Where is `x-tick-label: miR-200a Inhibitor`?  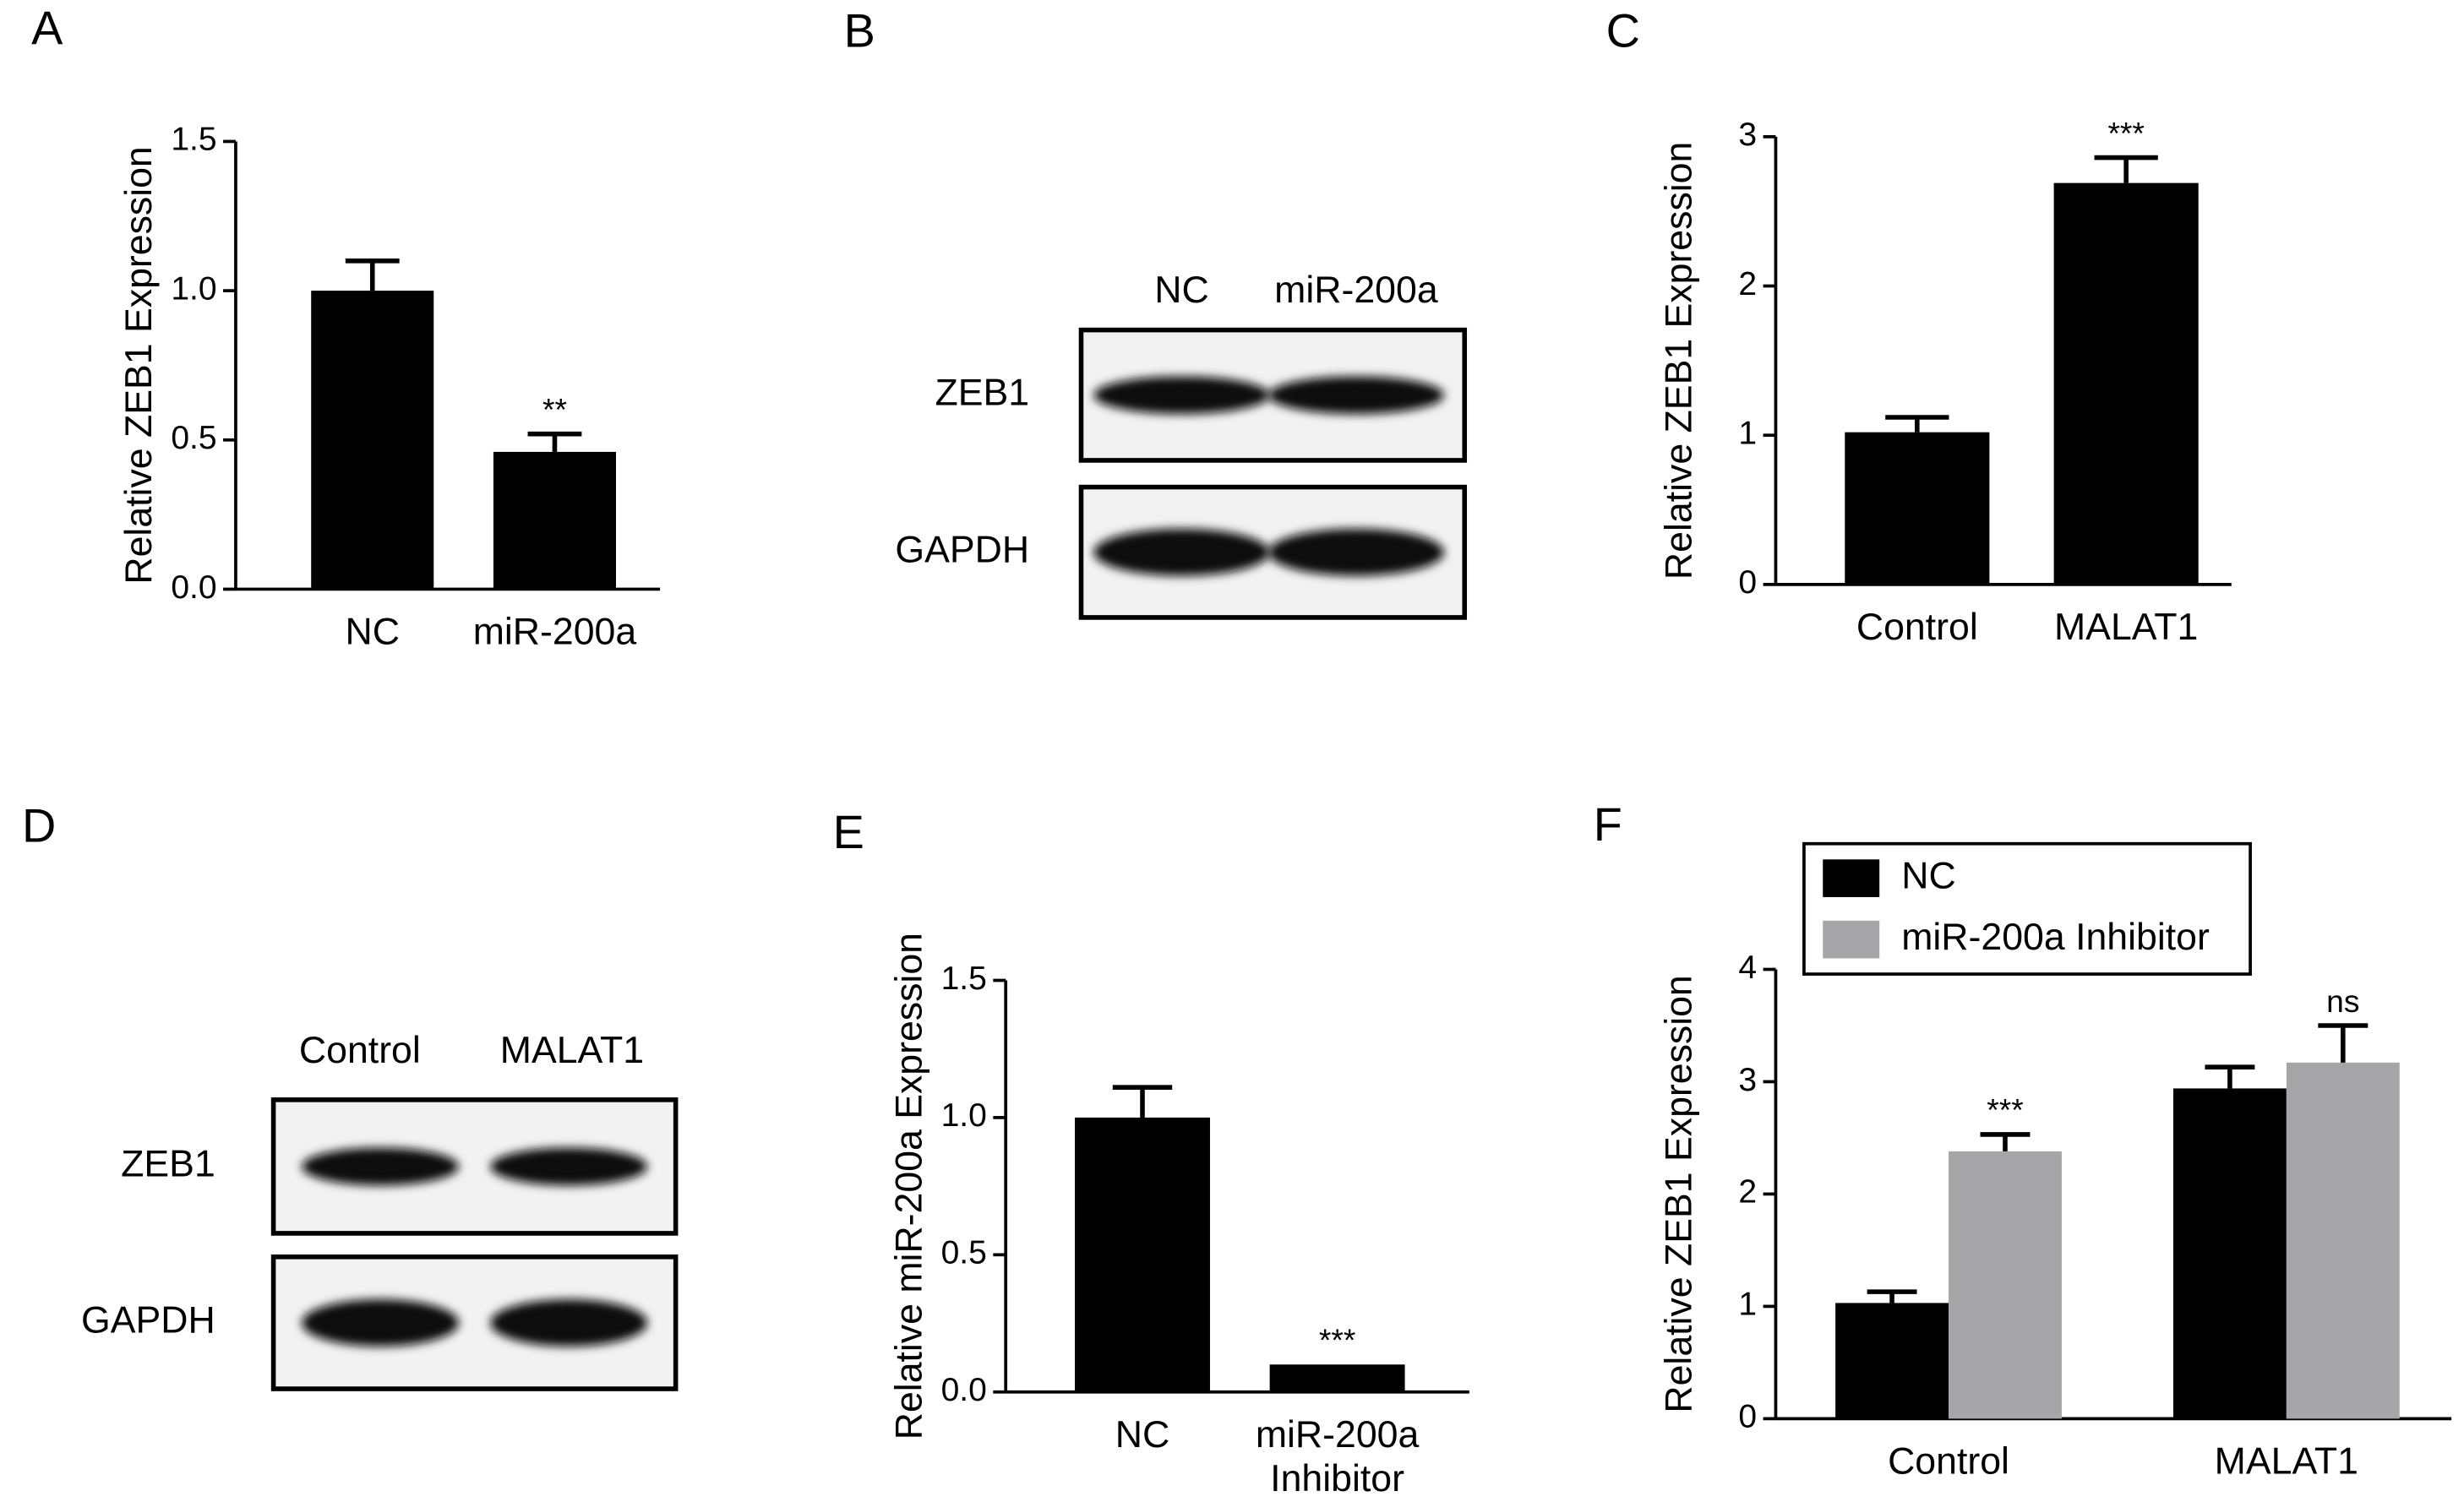
x-tick-label: miR-200a Inhibitor is located at coordinates (1338, 1457).